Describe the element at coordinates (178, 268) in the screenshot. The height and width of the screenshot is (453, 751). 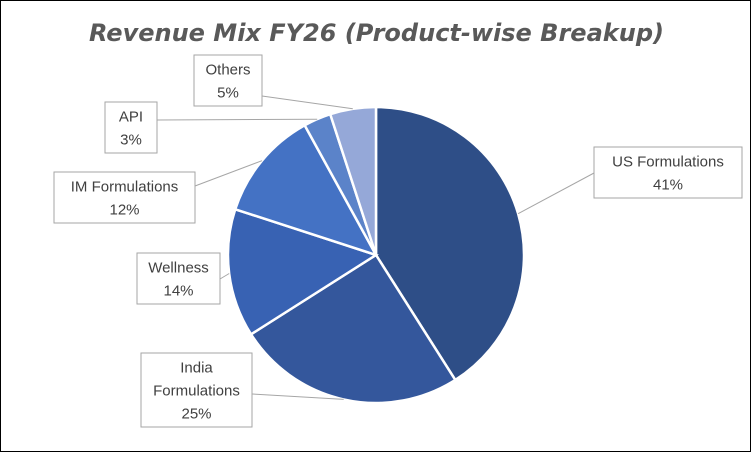
I see `data-label-category: Wellness` at that location.